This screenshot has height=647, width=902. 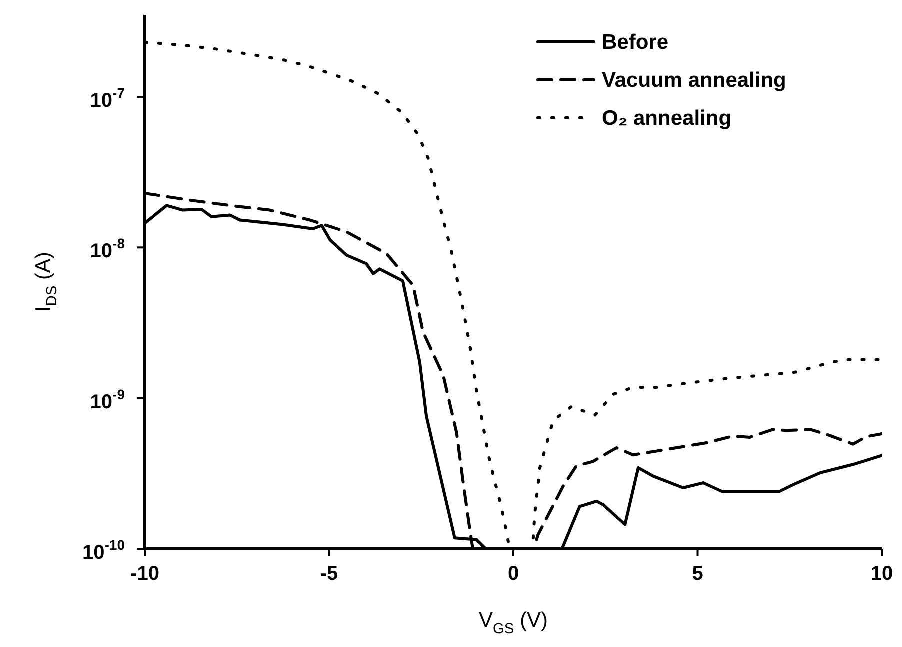 I want to click on y-tick-label: 10$^{-8}$, so click(x=108, y=249).